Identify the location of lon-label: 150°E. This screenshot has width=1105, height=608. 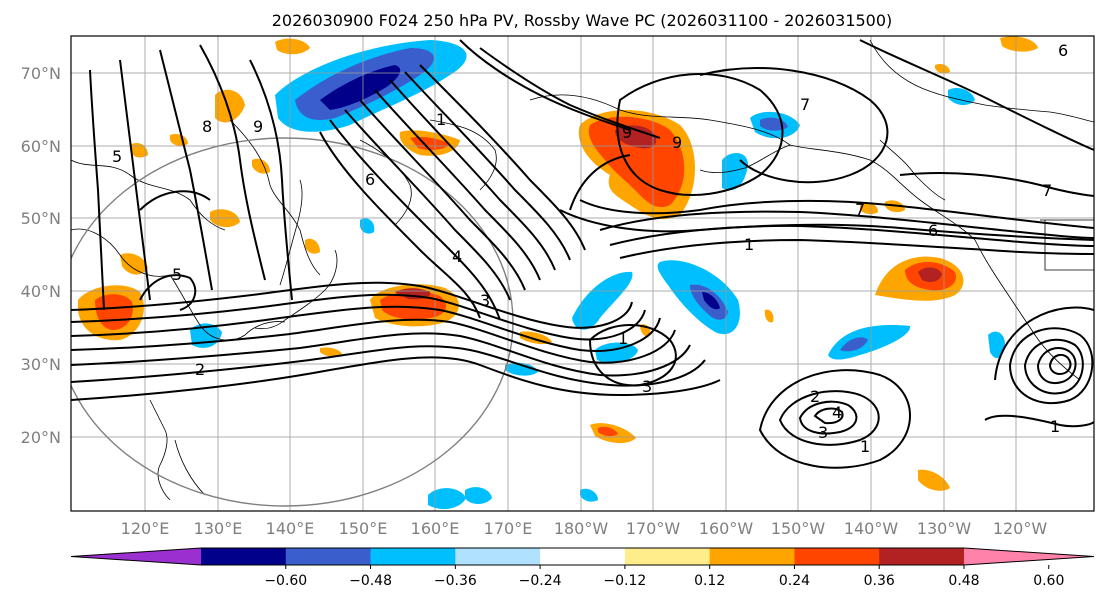
(363, 528).